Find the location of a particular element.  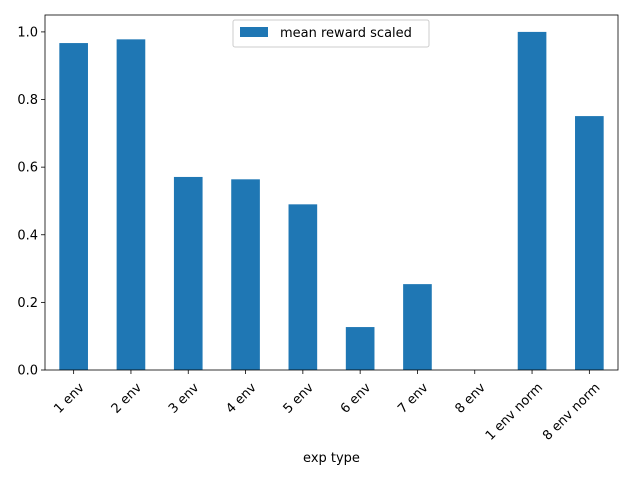

y-axis-ticks: 0.0 0.2 0.4 0.6 0.8 1.0 is located at coordinates (31, 202).